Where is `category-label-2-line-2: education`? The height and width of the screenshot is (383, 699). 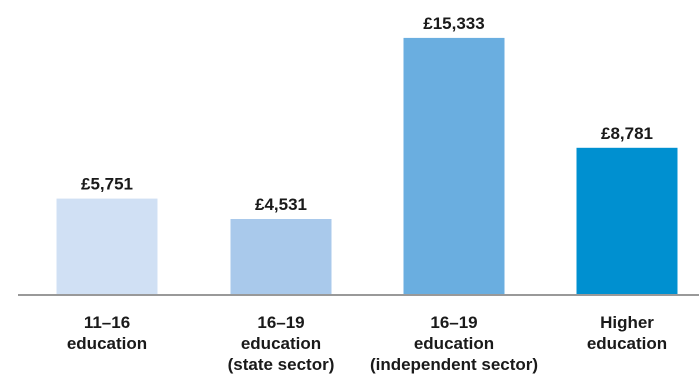
category-label-2-line-2: education is located at coordinates (281, 343).